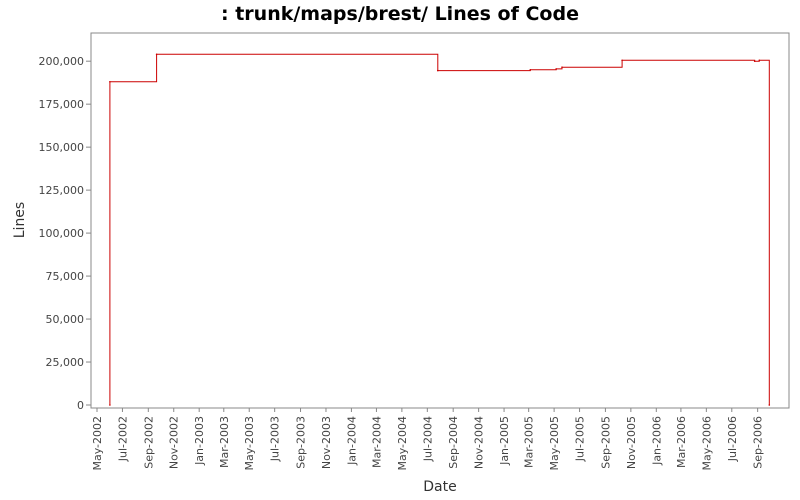 The width and height of the screenshot is (800, 500). Describe the element at coordinates (249, 443) in the screenshot. I see `x-tick-label: May-2003` at that location.